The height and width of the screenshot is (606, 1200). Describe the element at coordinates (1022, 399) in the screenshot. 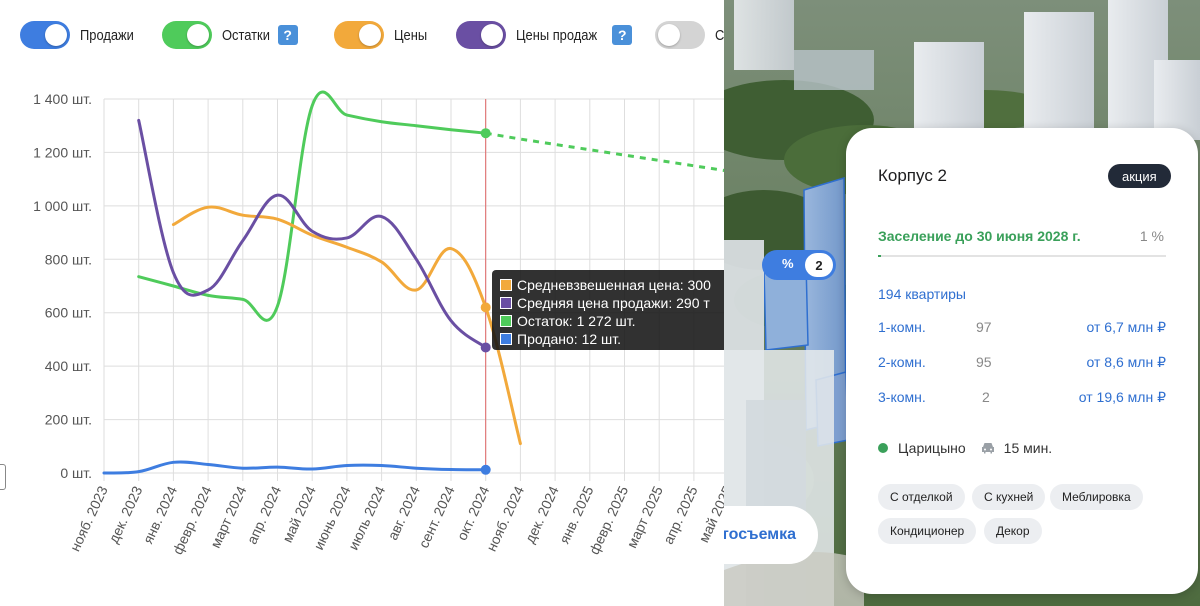

I see `flat-row-3room: 3-комн. 2 от 19,6 млн ₽` at that location.